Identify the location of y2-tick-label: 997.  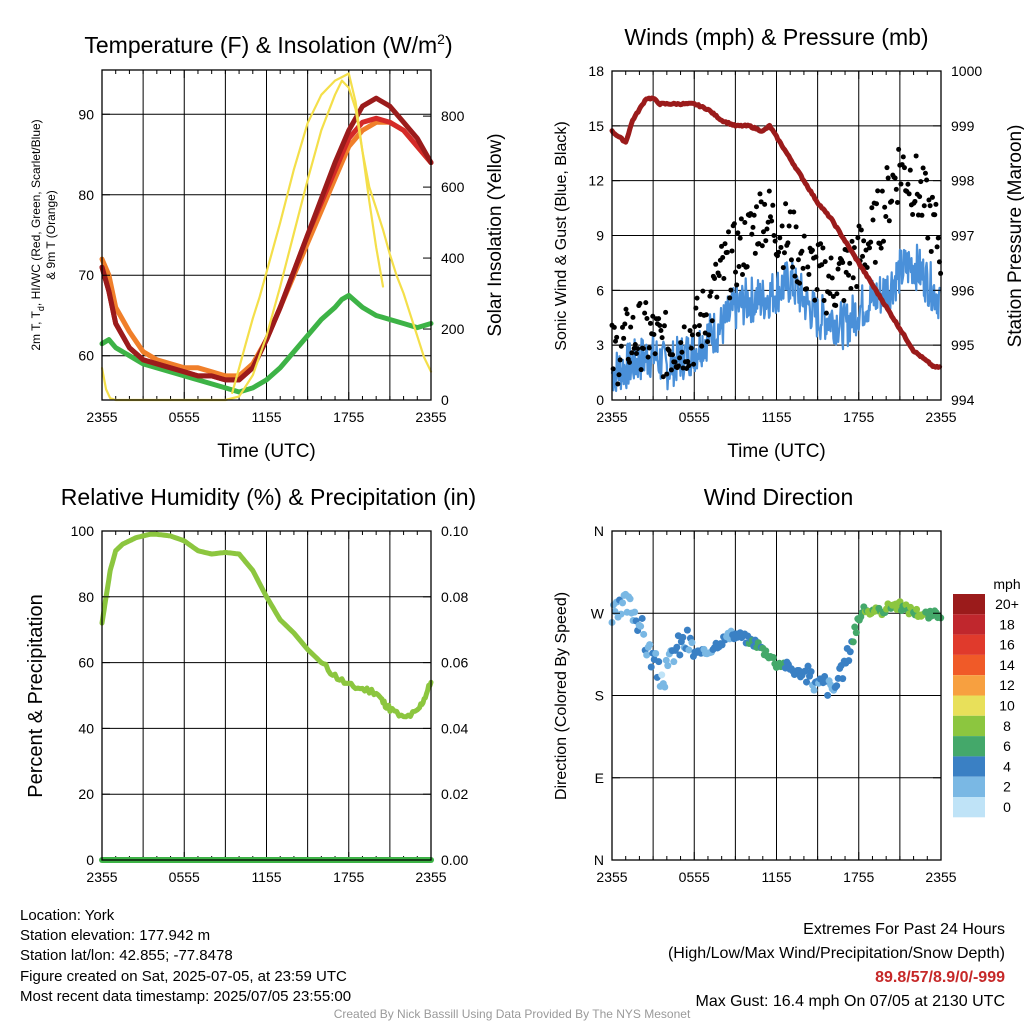
(963, 236).